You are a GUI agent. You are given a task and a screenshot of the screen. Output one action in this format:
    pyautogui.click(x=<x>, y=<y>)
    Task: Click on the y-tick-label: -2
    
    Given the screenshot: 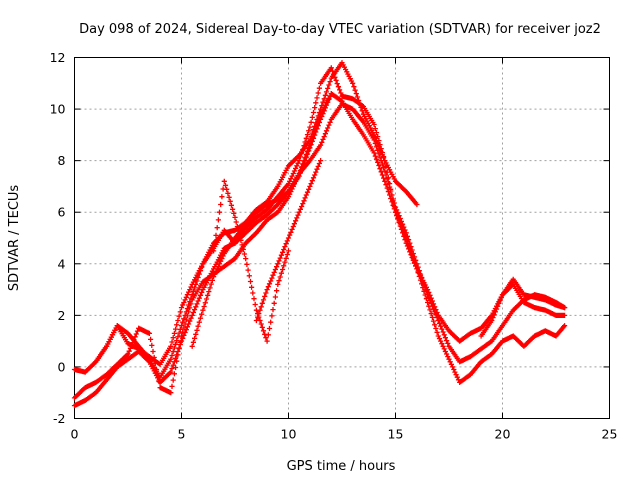 What is the action you would take?
    pyautogui.click(x=59, y=418)
    